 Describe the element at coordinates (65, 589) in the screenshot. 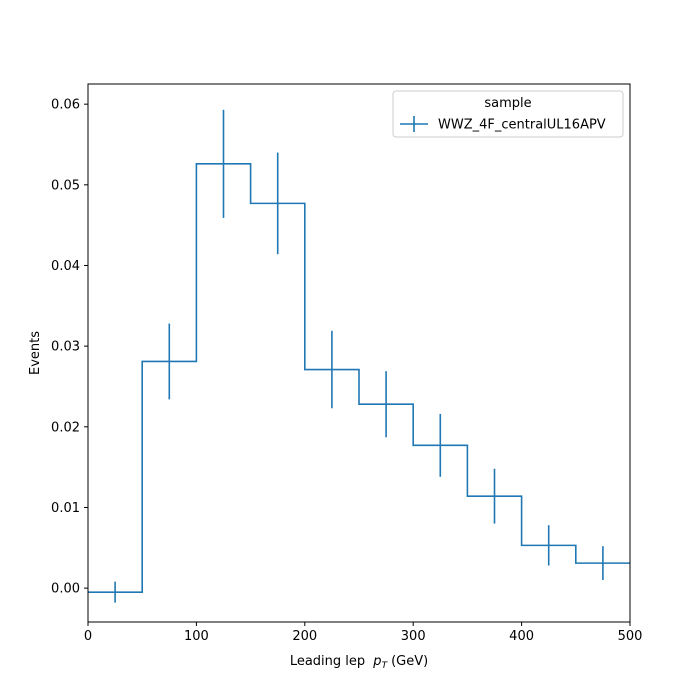

I see `y-tick-label: 0.00` at that location.